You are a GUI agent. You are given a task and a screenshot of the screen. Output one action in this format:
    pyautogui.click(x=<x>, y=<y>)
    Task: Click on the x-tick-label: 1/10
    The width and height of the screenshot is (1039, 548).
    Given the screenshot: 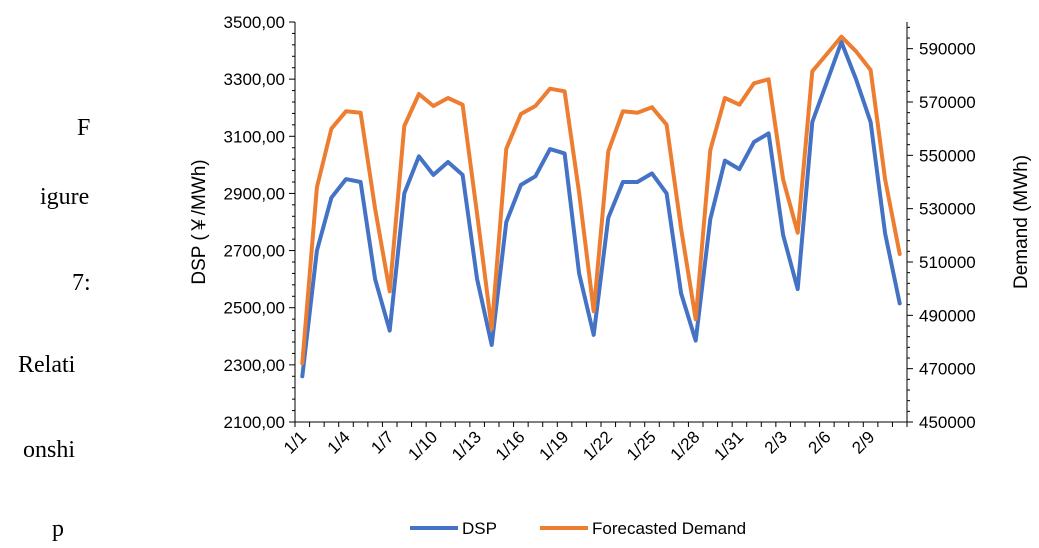 What is the action you would take?
    pyautogui.click(x=422, y=445)
    